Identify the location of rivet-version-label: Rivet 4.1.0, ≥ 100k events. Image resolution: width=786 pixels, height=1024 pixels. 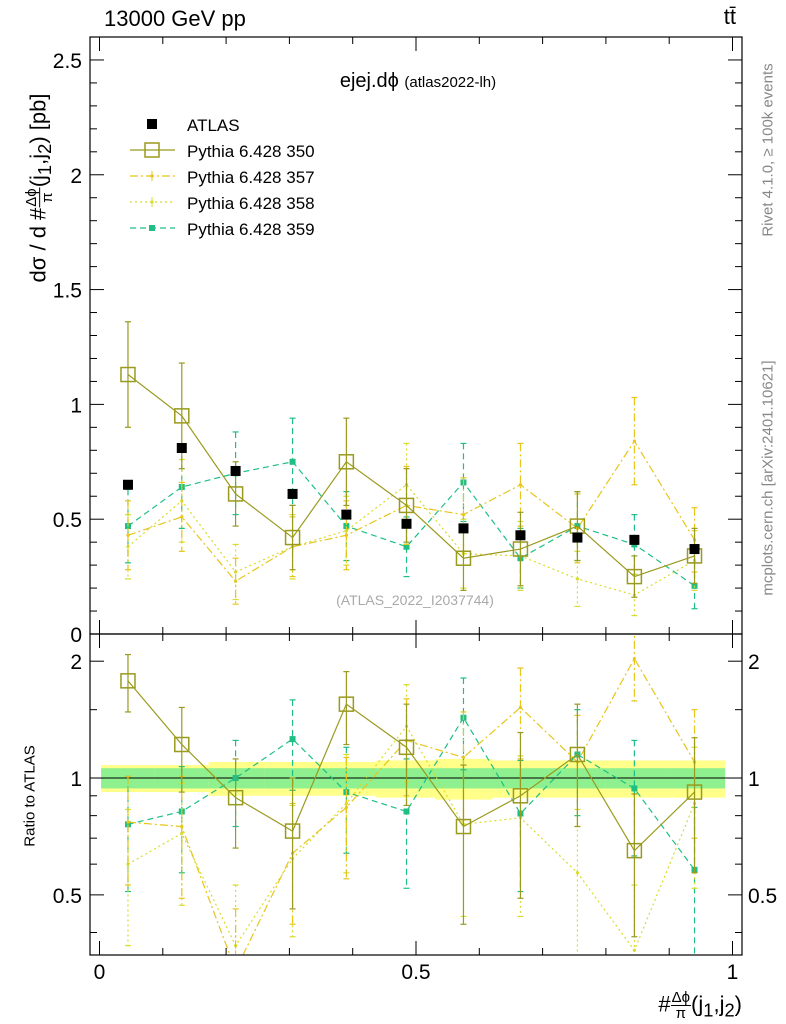
(768, 150).